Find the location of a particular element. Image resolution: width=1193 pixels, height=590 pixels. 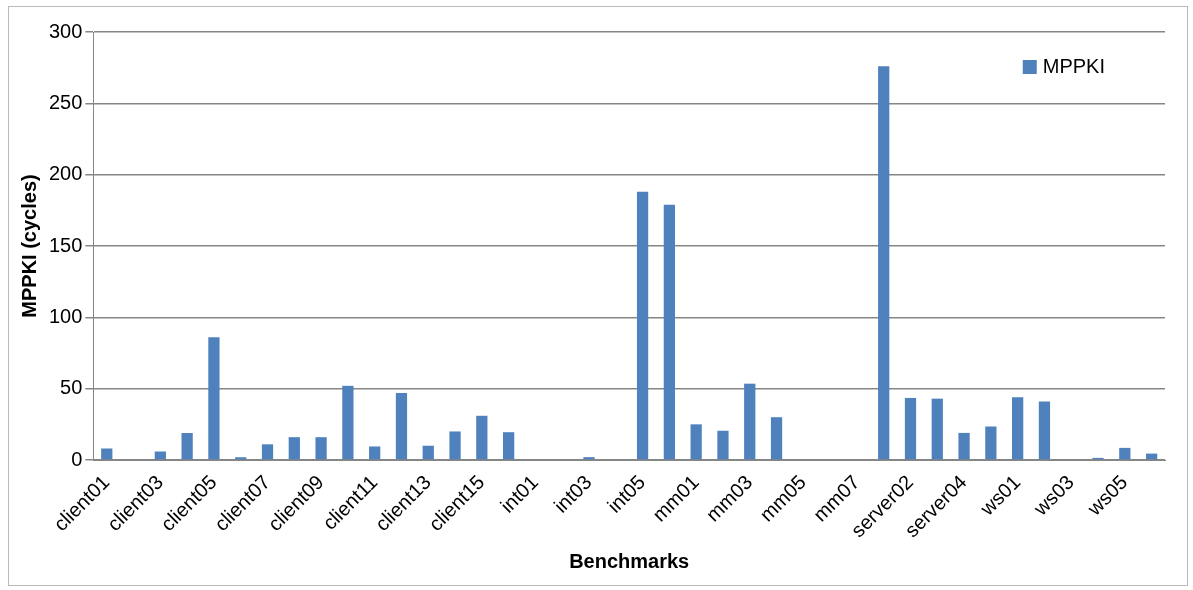

x-axis-title: Benchmarks is located at coordinates (629, 560).